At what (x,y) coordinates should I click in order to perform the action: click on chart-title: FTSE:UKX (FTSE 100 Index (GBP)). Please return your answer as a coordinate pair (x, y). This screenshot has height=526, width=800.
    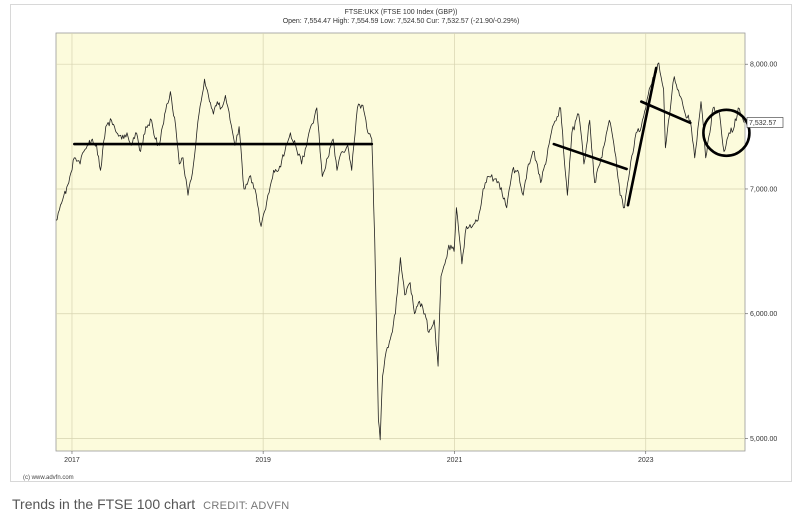
    Looking at the image, I should click on (401, 12).